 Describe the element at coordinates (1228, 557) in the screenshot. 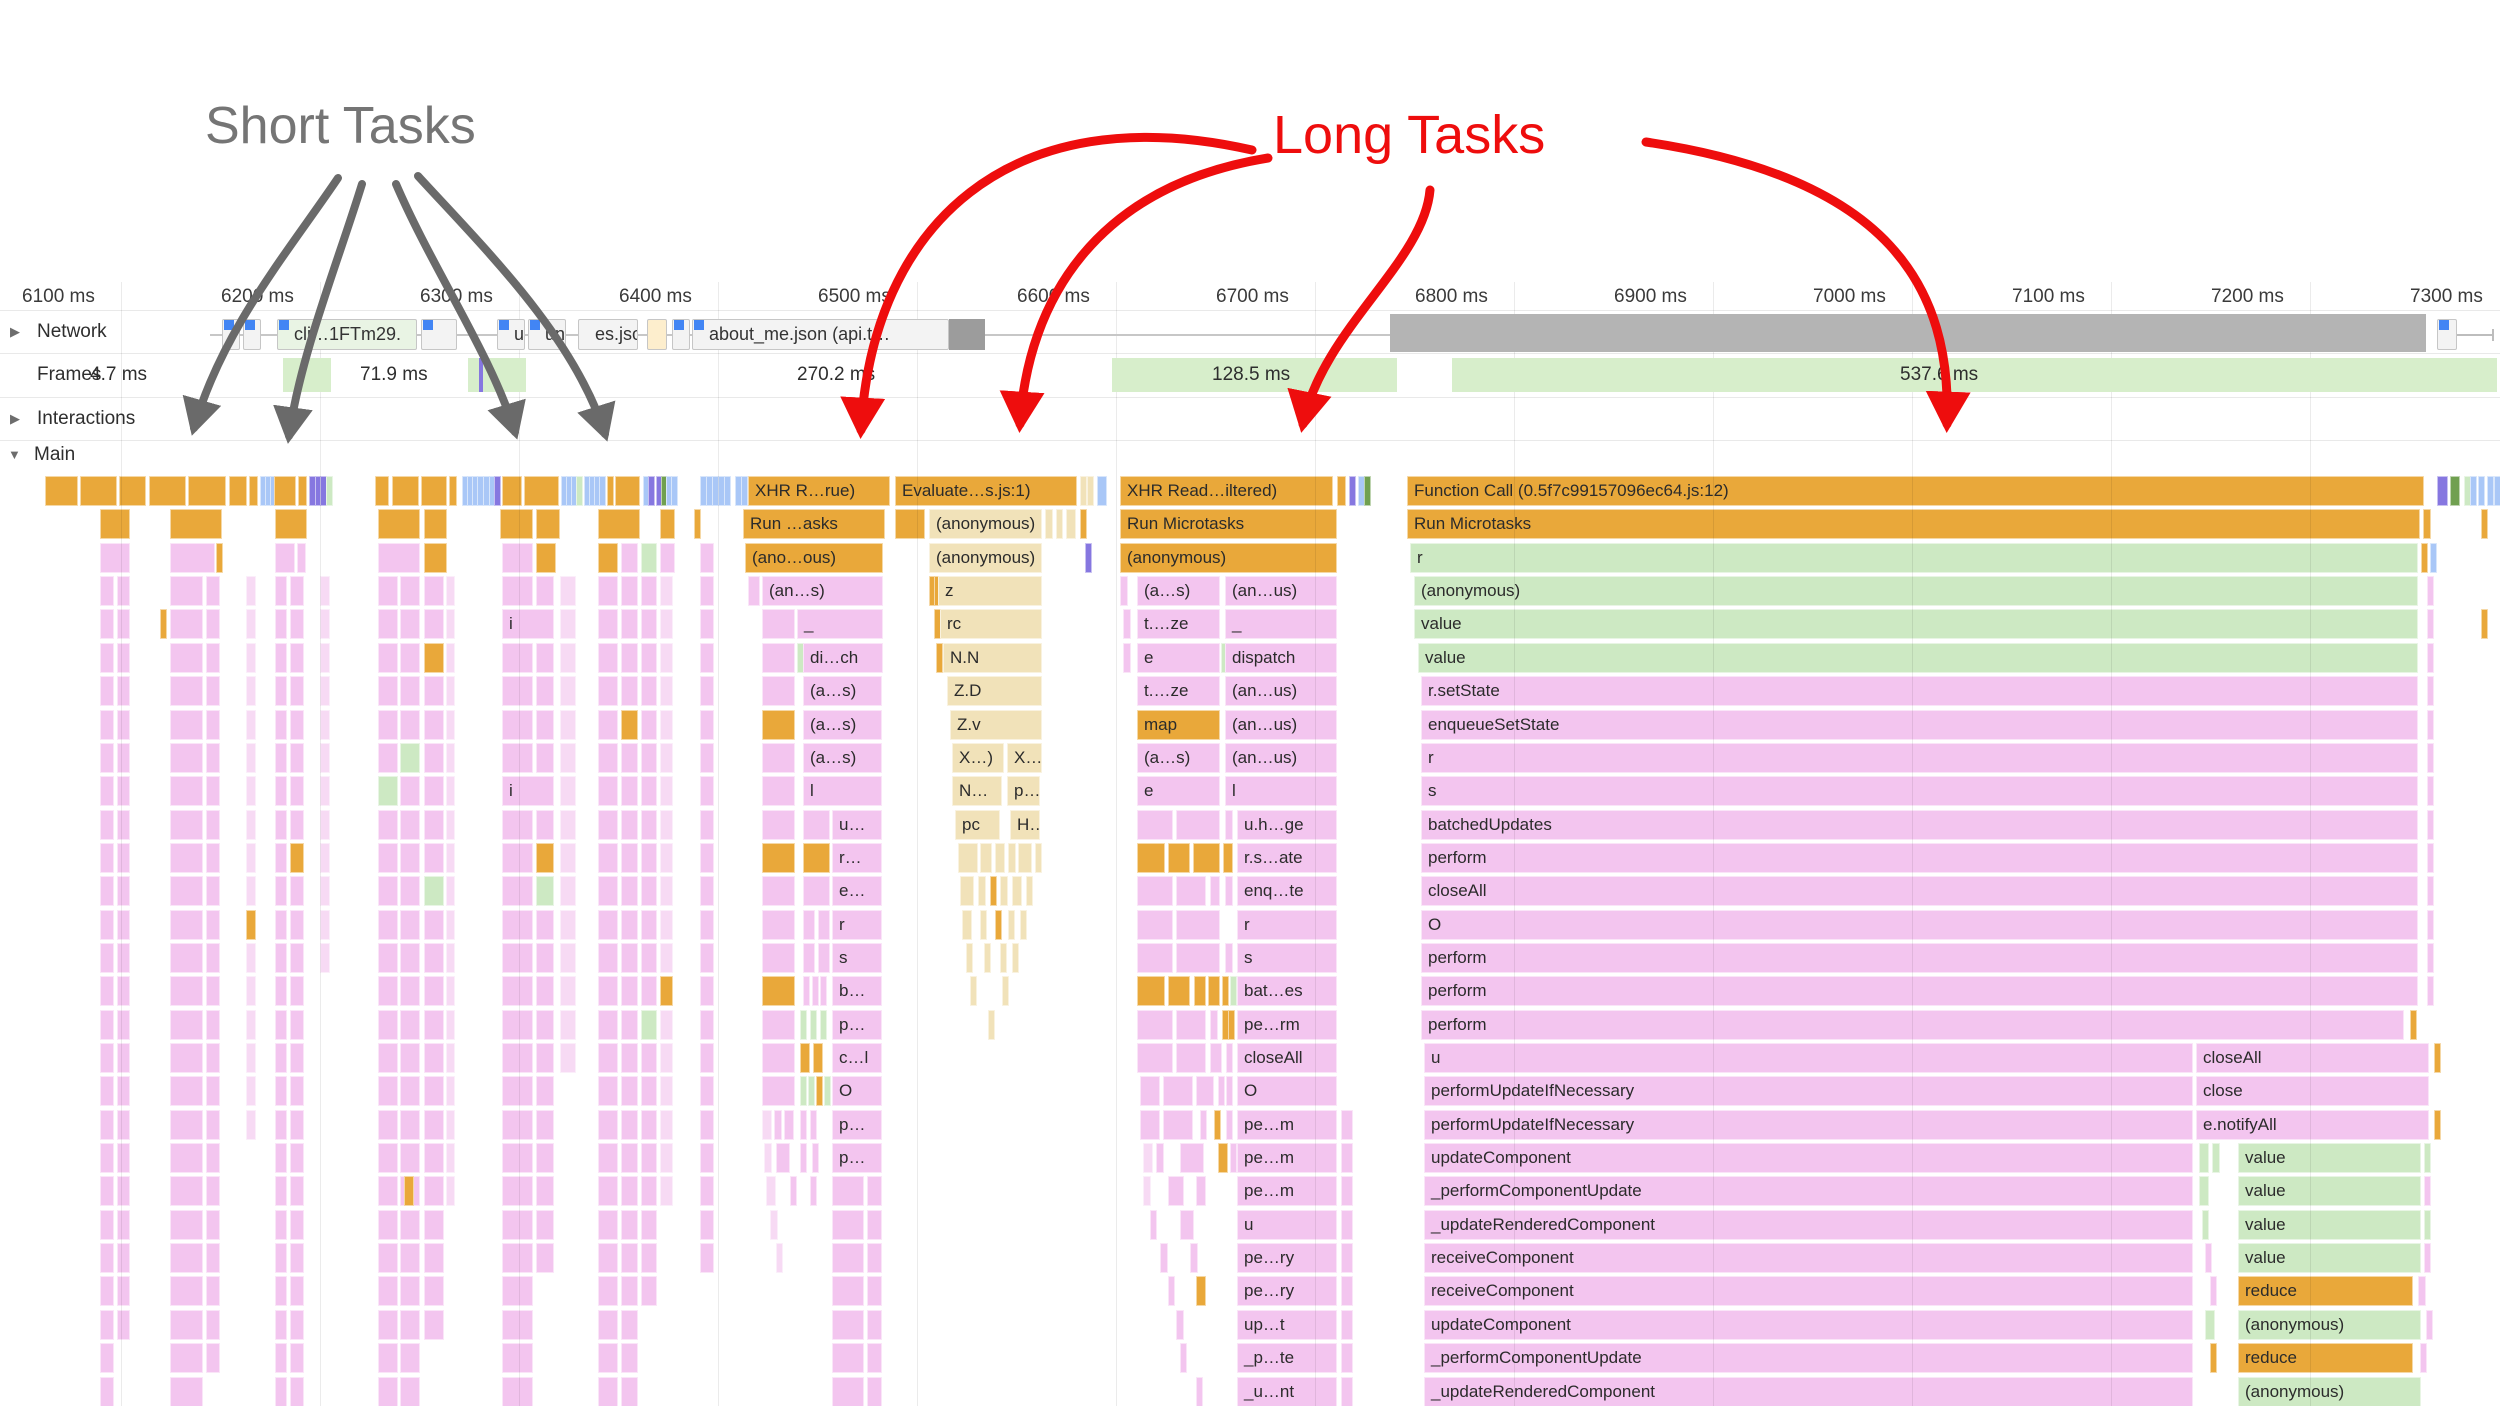

I see `flame-bar: (anonymous)` at that location.